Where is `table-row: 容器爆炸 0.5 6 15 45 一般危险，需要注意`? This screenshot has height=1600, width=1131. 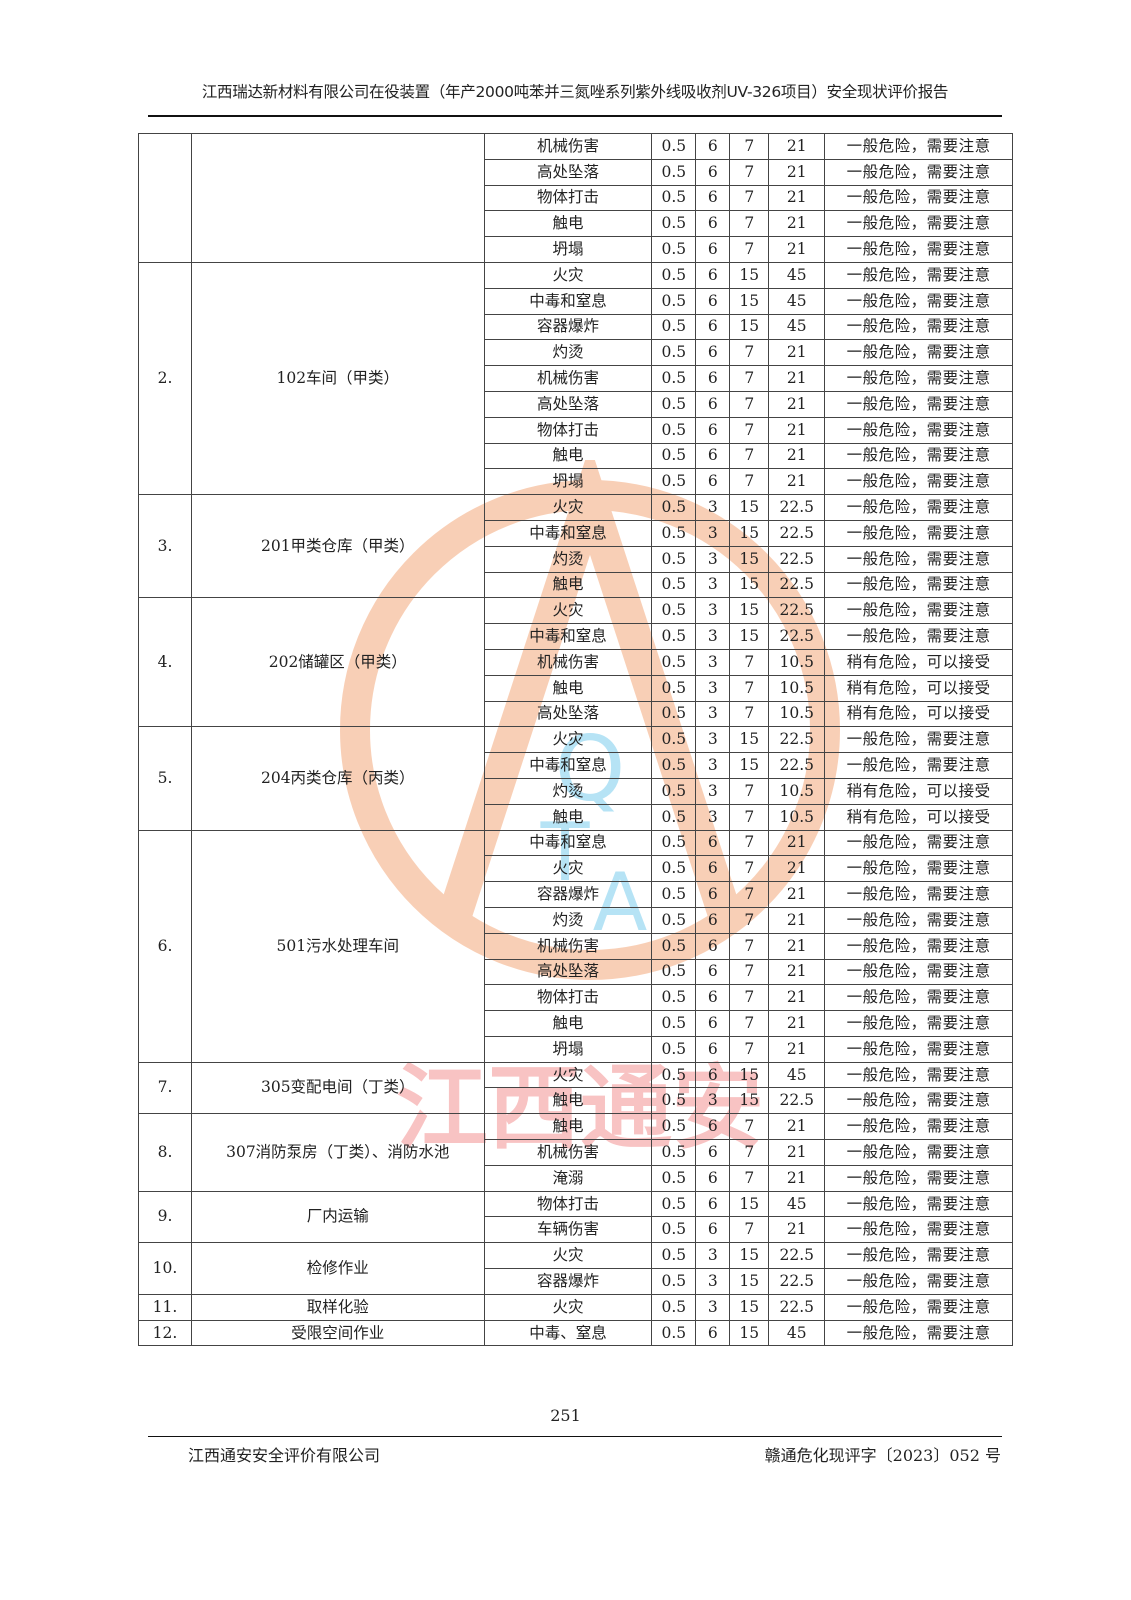
table-row: 容器爆炸 0.5 6 15 45 一般危险，需要注意 is located at coordinates (576, 327).